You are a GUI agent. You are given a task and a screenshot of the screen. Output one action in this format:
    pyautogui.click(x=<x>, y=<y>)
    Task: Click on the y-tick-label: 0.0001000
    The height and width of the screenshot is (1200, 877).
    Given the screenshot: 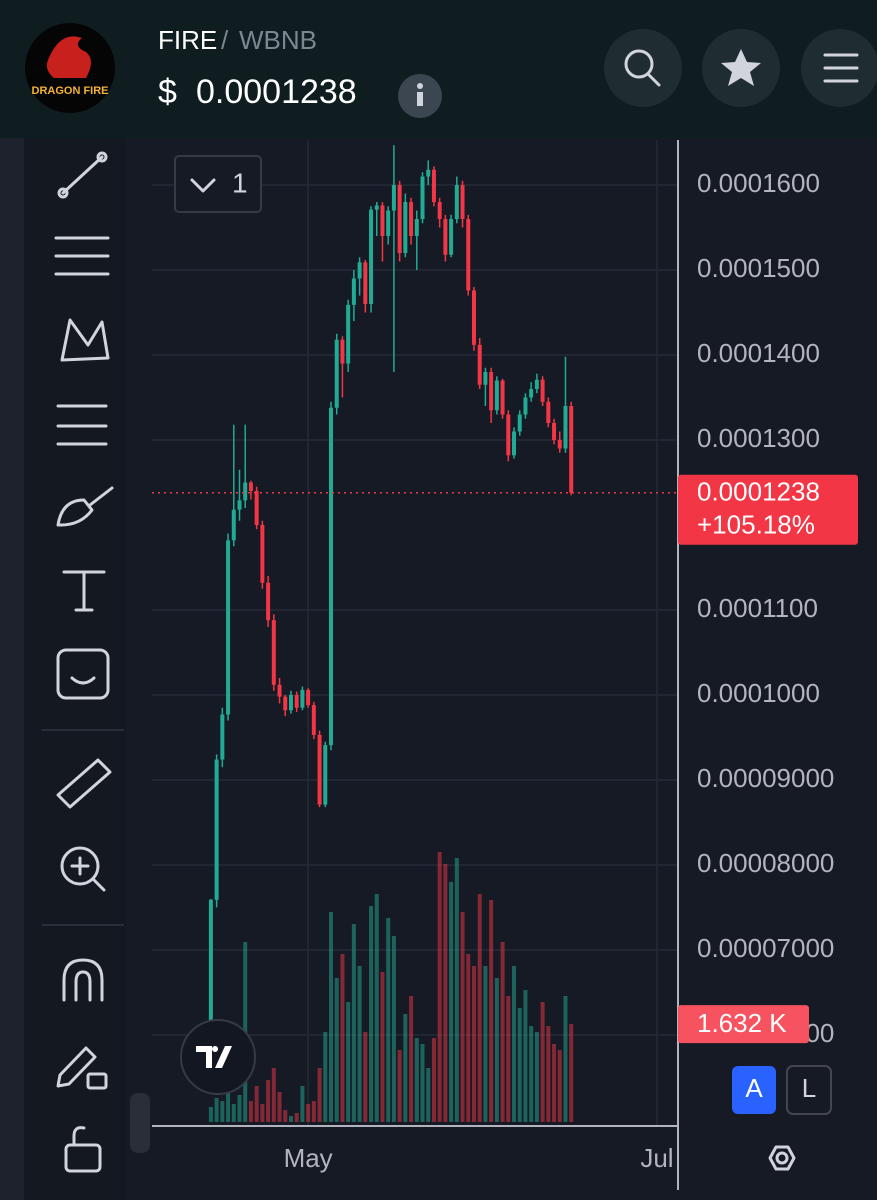 What is the action you would take?
    pyautogui.click(x=758, y=693)
    